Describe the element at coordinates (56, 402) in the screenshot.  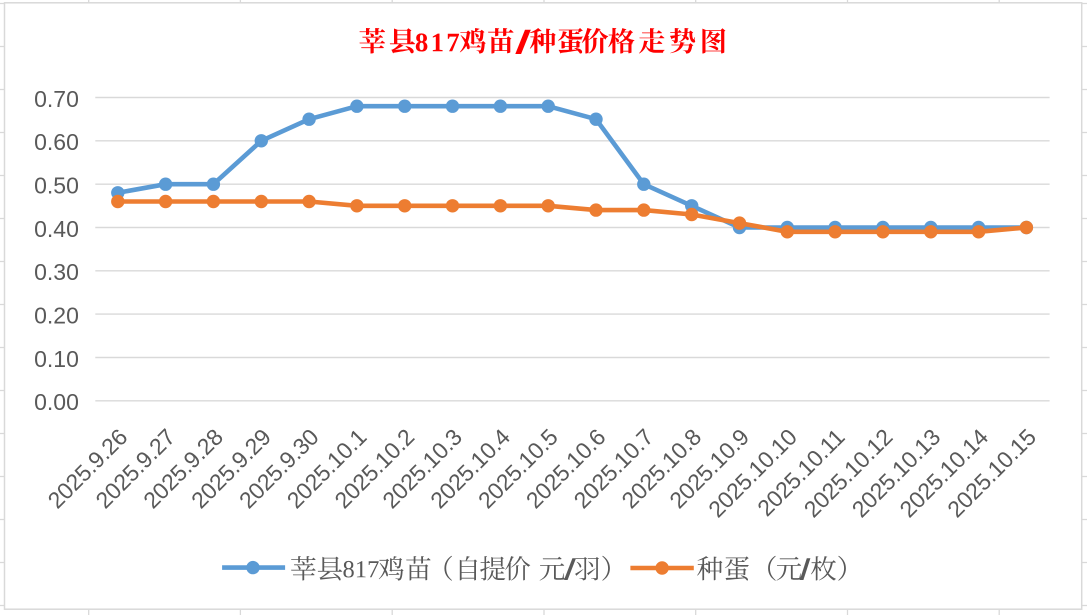
I see `svg-text: 0.00` at that location.